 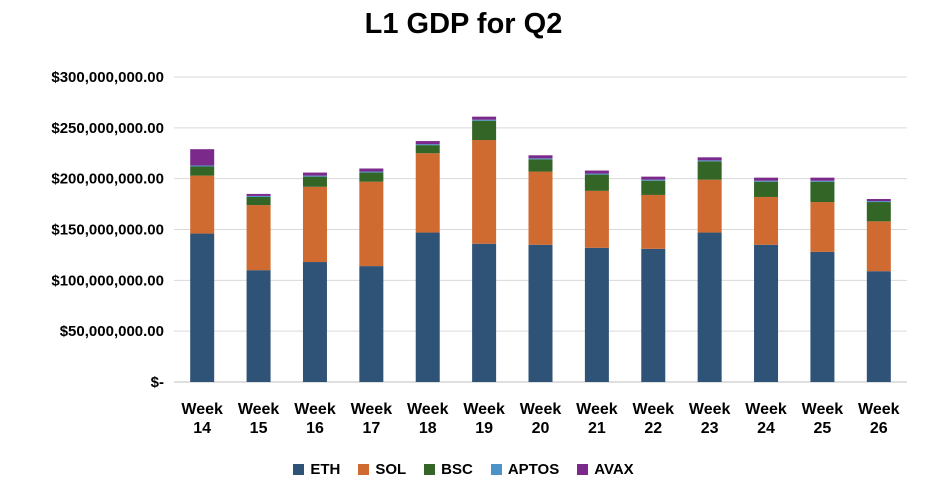 I want to click on x-tick-label: Week 24, so click(x=766, y=419).